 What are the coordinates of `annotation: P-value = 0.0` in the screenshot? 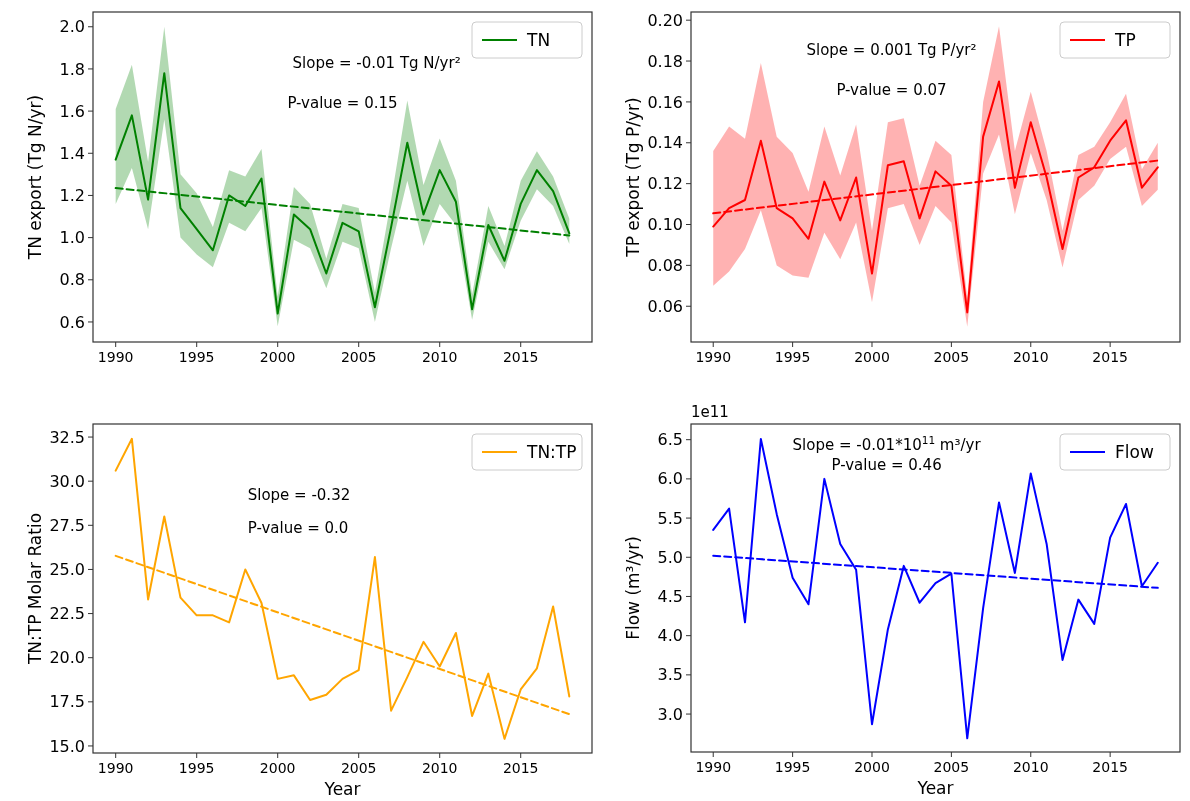 It's located at (298, 527).